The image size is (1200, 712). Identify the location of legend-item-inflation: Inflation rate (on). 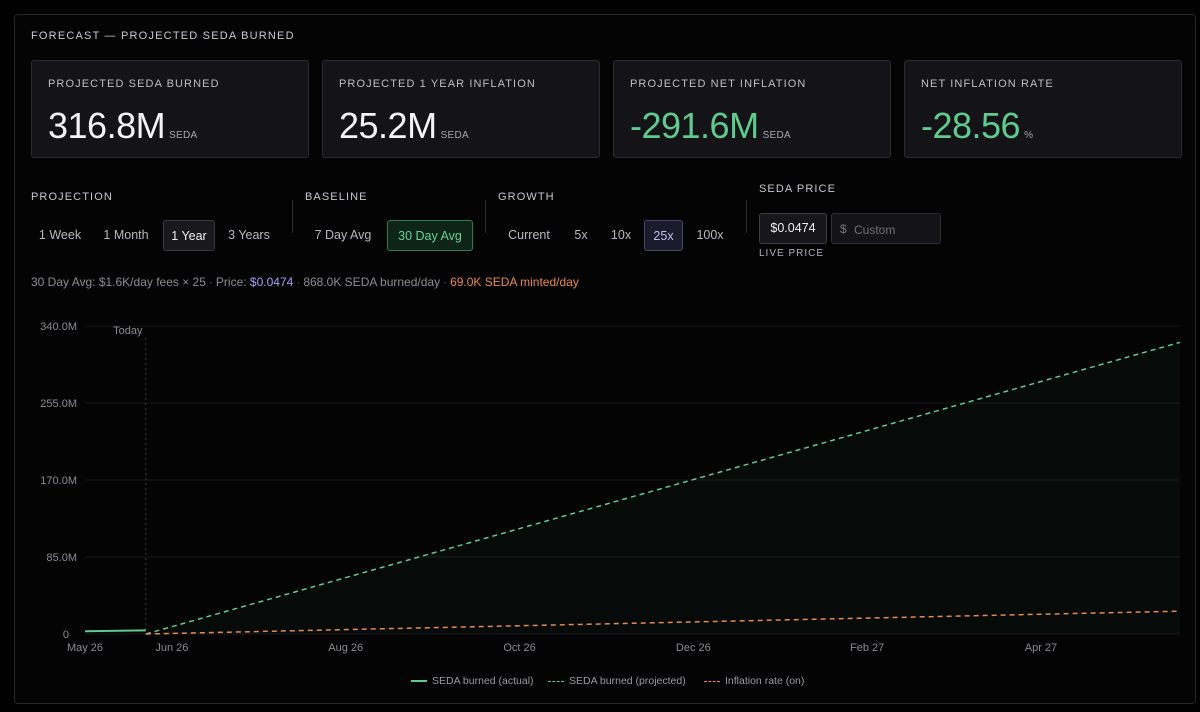
(754, 681).